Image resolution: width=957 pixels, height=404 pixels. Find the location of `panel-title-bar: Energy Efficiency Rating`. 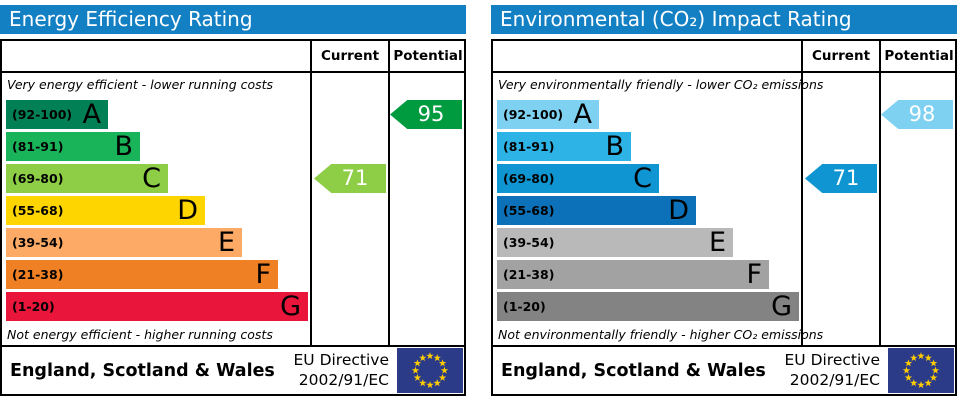

panel-title-bar: Energy Efficiency Rating is located at coordinates (233, 19).